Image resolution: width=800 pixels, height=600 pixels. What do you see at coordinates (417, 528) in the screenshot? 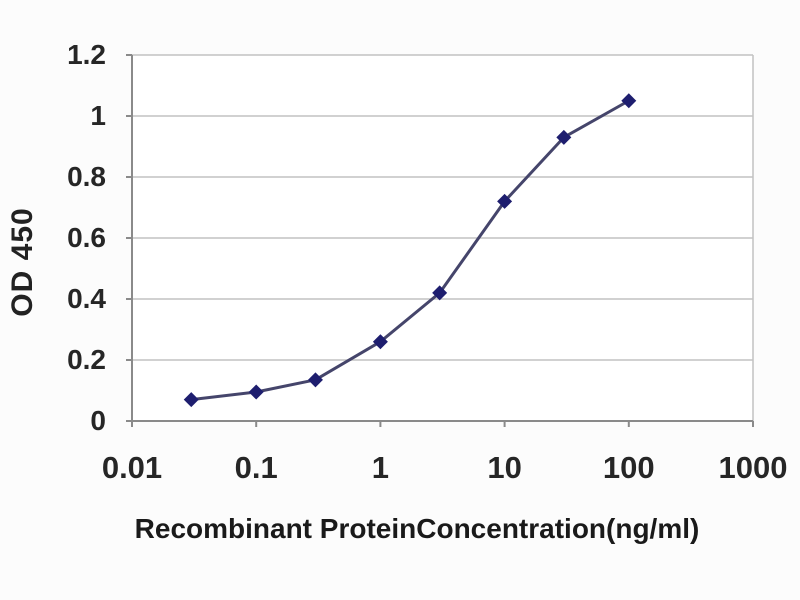
I see `x-axis-title: Recombinant ProteinConcentration(ng/ml)` at bounding box center [417, 528].